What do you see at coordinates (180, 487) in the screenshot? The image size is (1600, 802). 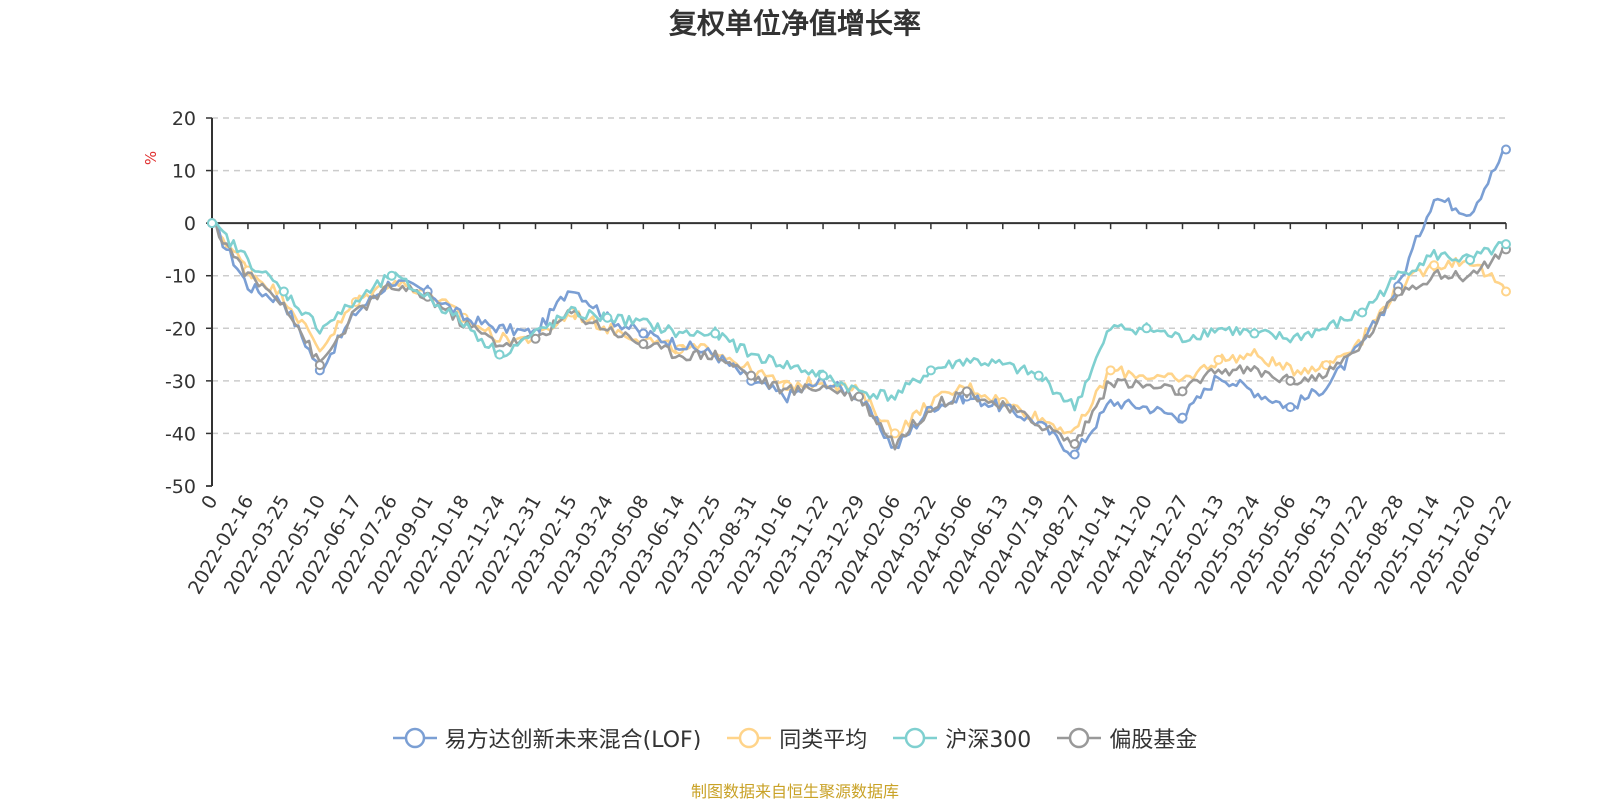 I see `y-tick-label: -50` at bounding box center [180, 487].